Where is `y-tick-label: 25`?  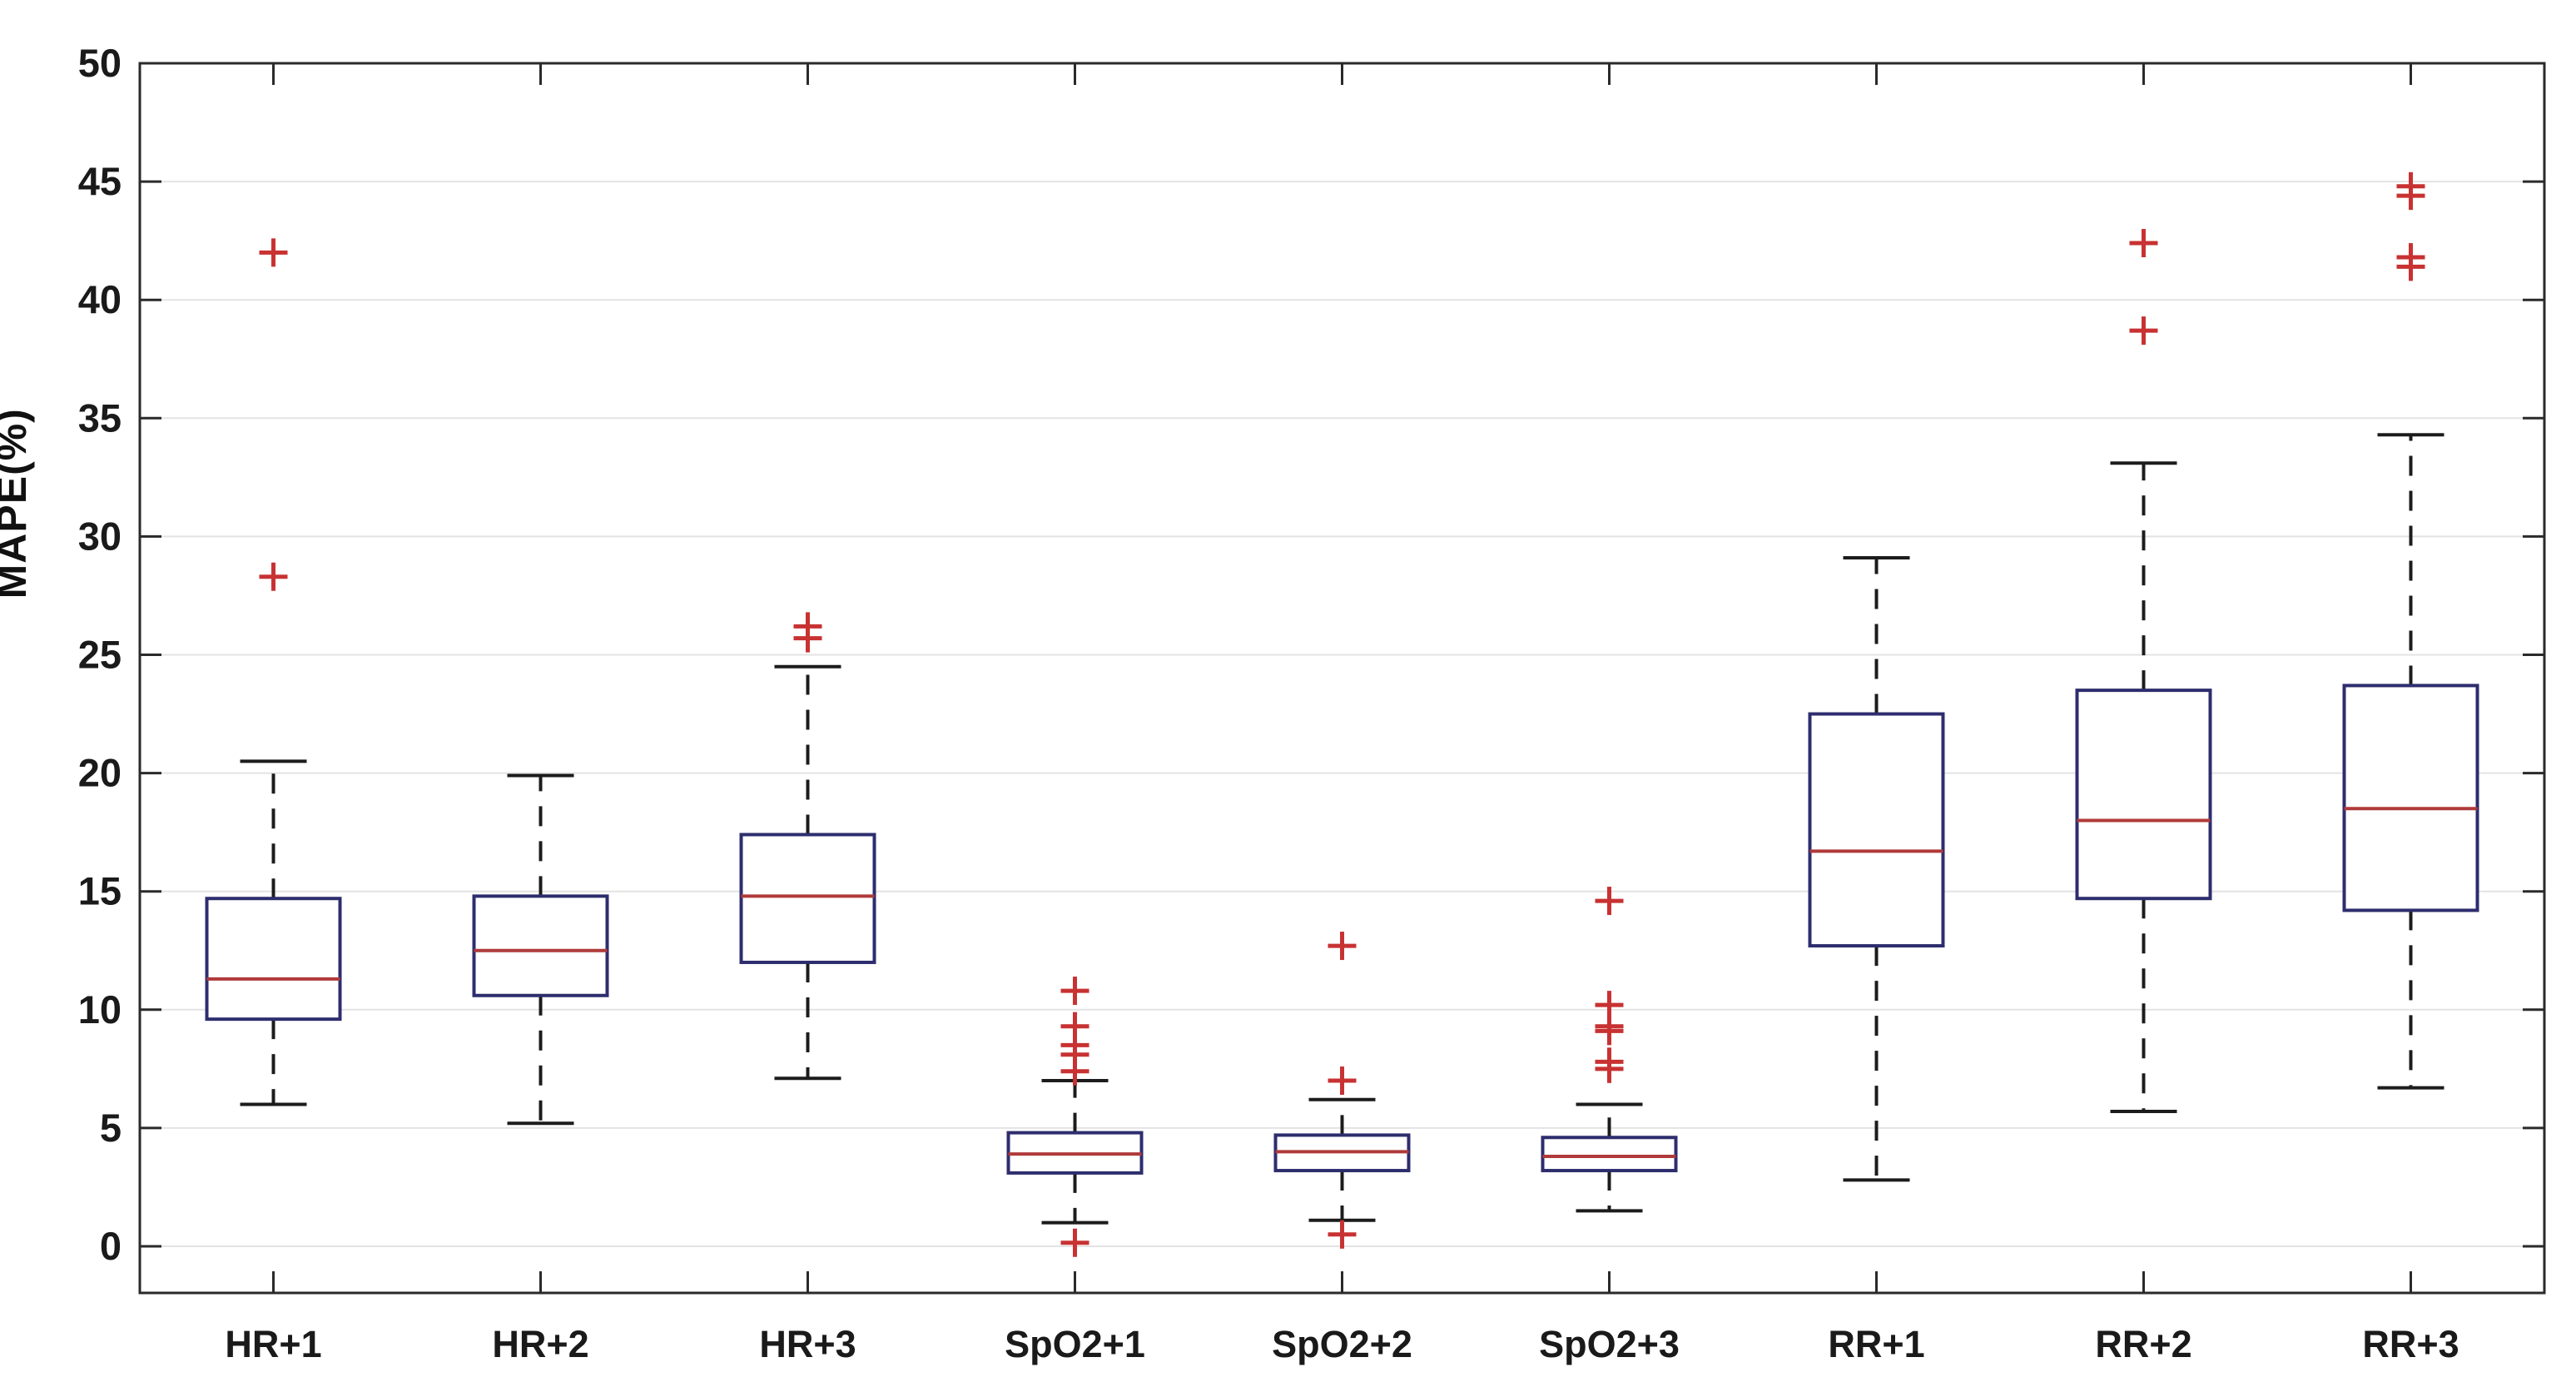 y-tick-label: 25 is located at coordinates (100, 655).